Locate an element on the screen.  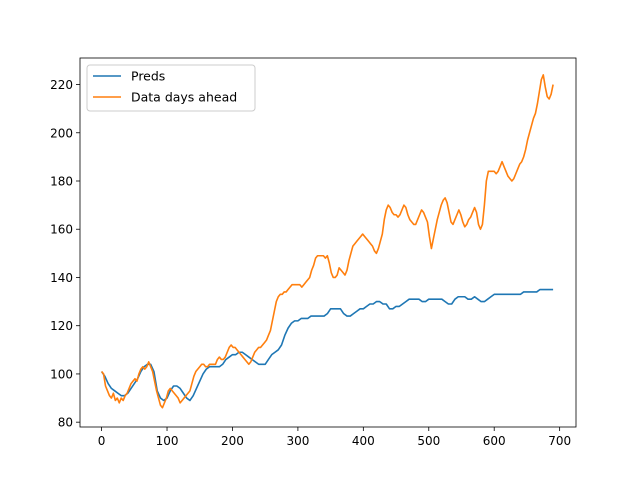
x-axis: 0 100 200 300 400 500 600 700 is located at coordinates (334, 437).